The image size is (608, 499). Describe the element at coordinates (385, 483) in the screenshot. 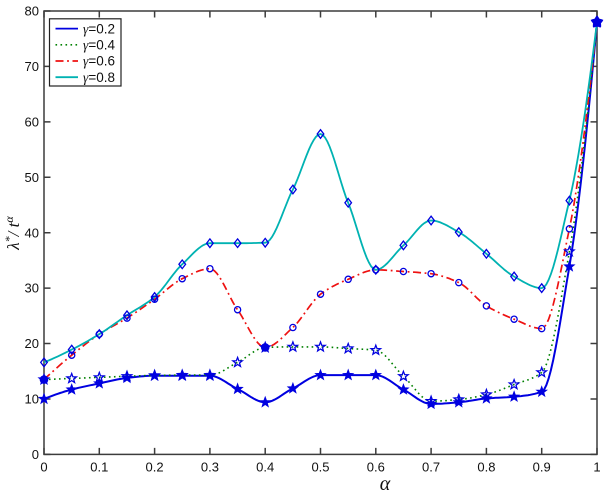

I see `svg-text: α` at that location.